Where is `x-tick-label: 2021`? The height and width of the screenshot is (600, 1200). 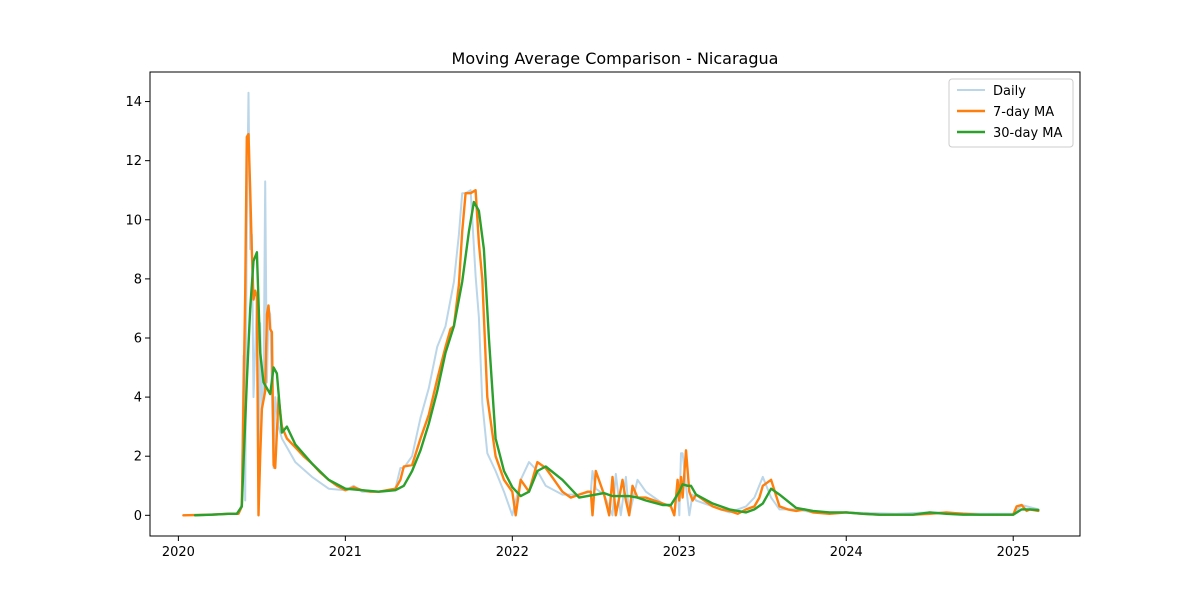
x-tick-label: 2021 is located at coordinates (345, 552).